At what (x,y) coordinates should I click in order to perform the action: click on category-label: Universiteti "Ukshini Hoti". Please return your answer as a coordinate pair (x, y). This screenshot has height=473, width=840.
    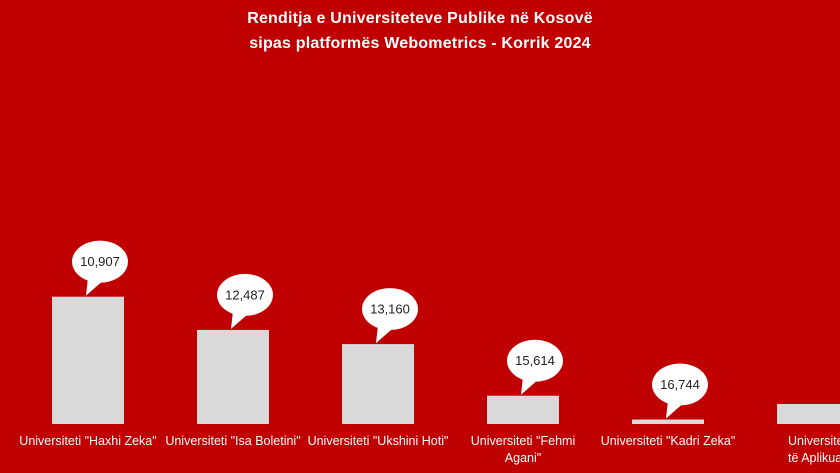
    Looking at the image, I should click on (378, 441).